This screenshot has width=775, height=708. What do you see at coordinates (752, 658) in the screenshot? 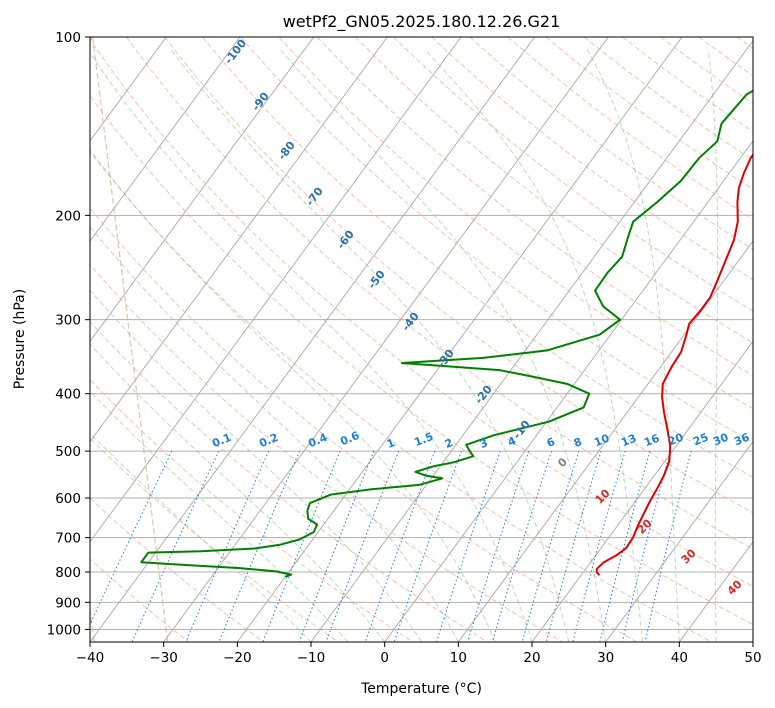
I see `x-tick-label: 50` at bounding box center [752, 658].